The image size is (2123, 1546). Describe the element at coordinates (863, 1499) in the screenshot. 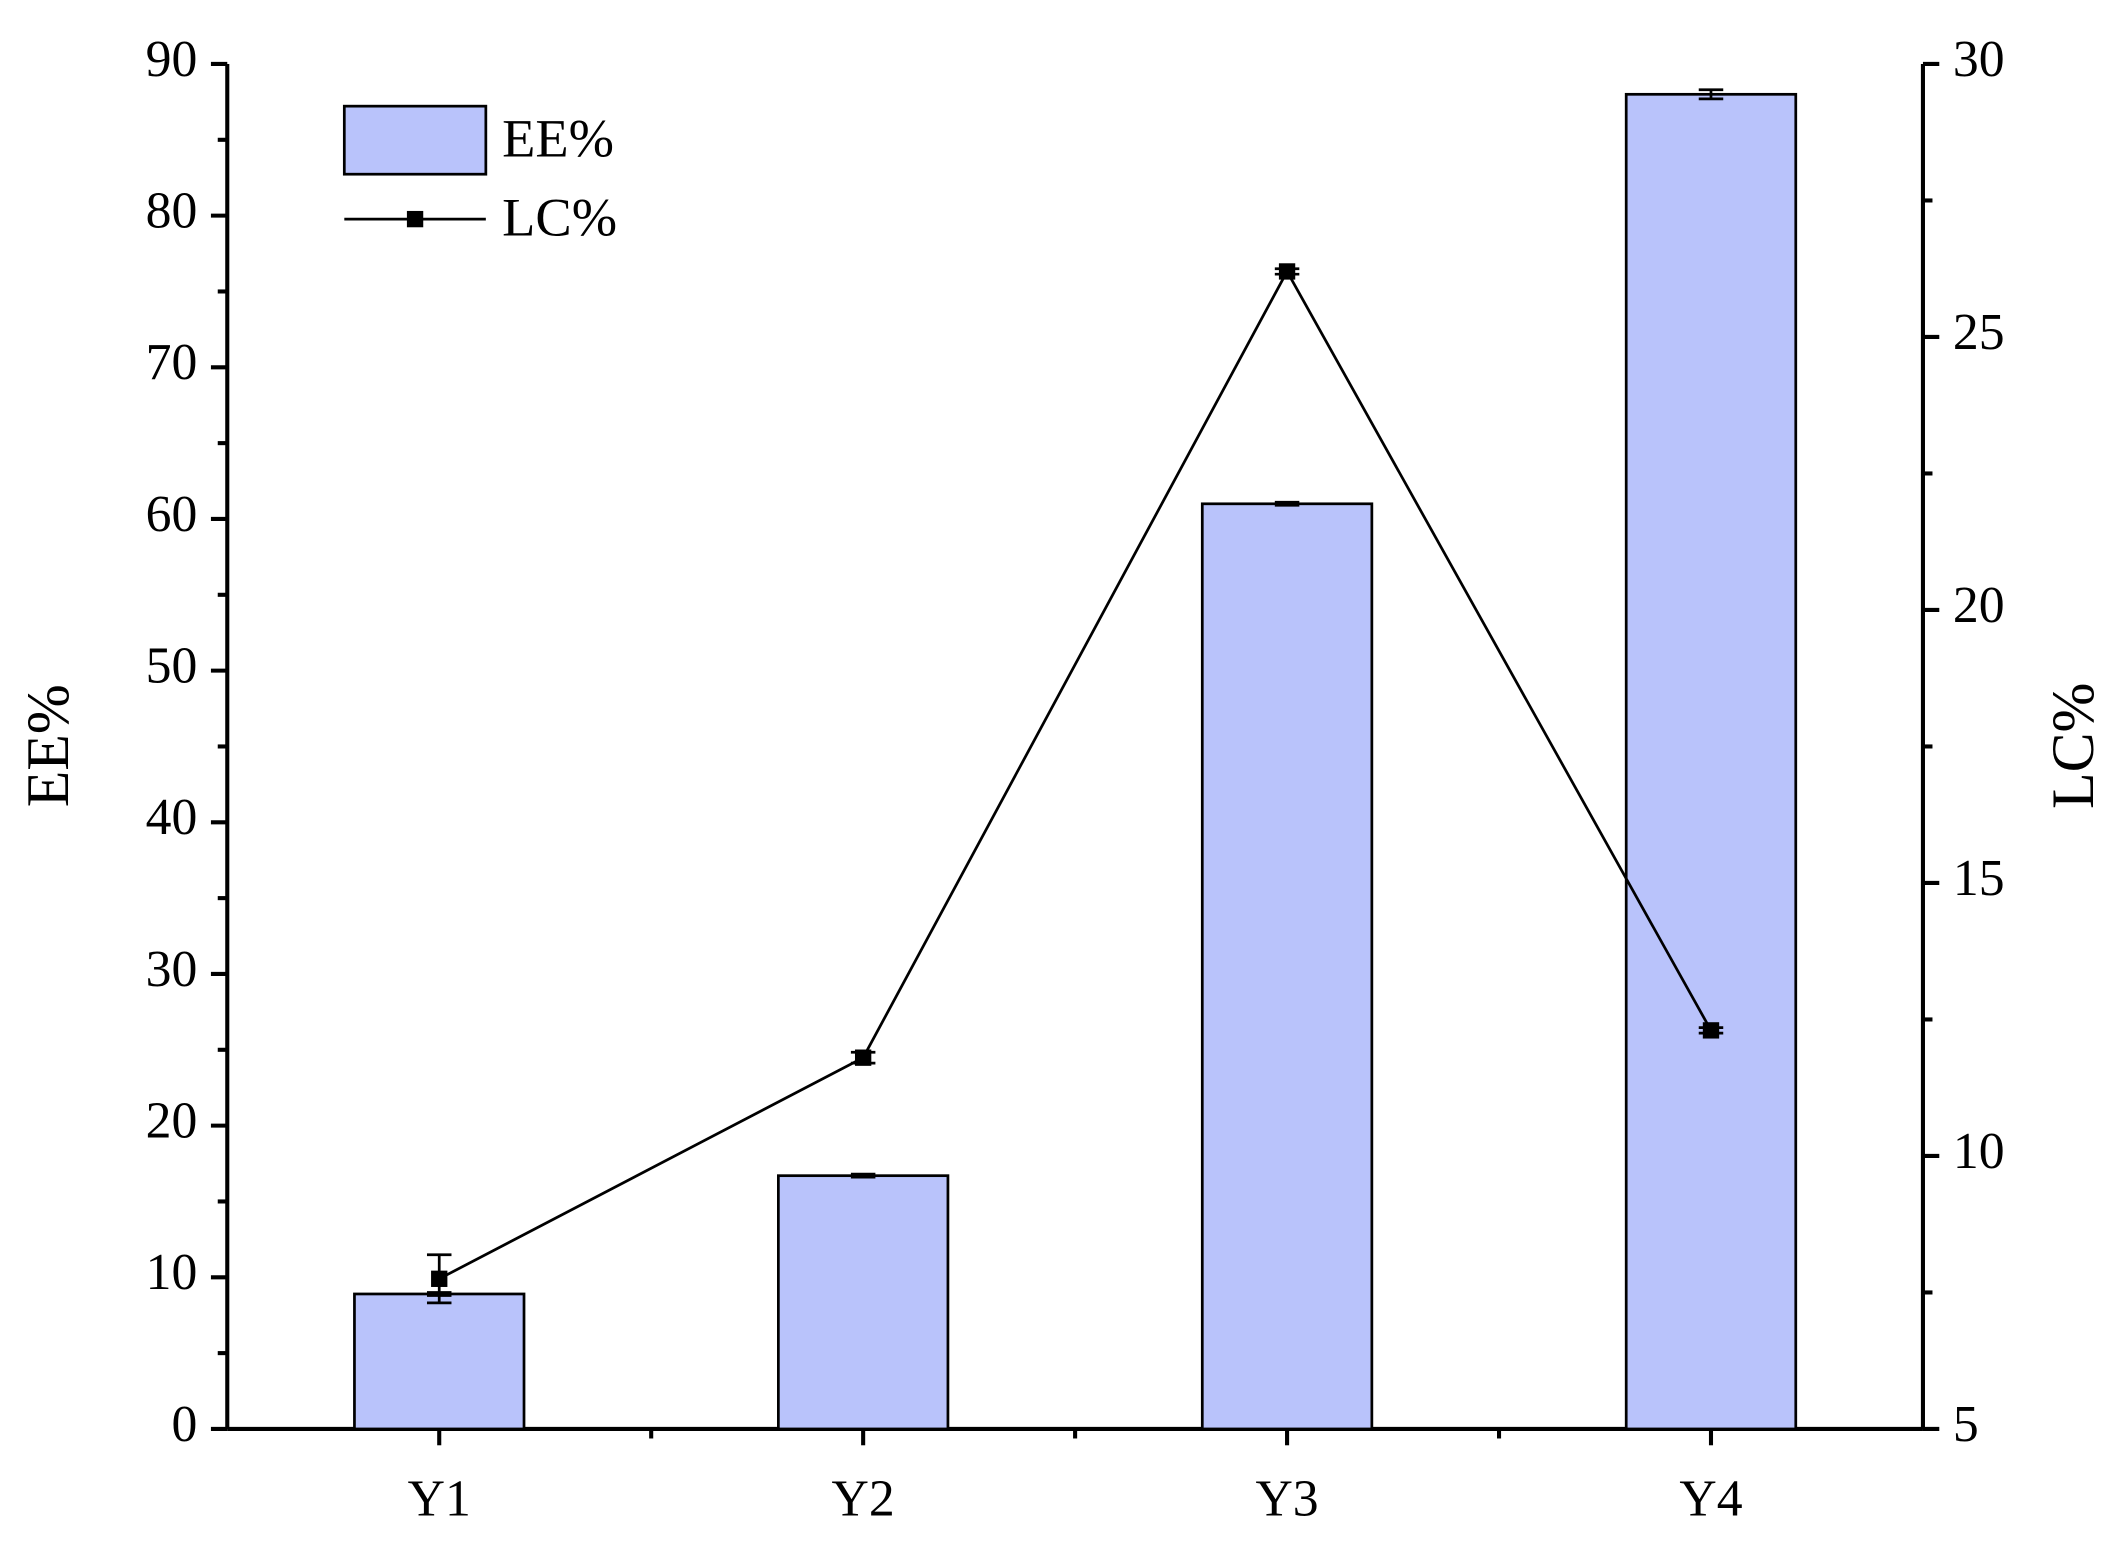

I see `x-tick-label: Y2` at that location.